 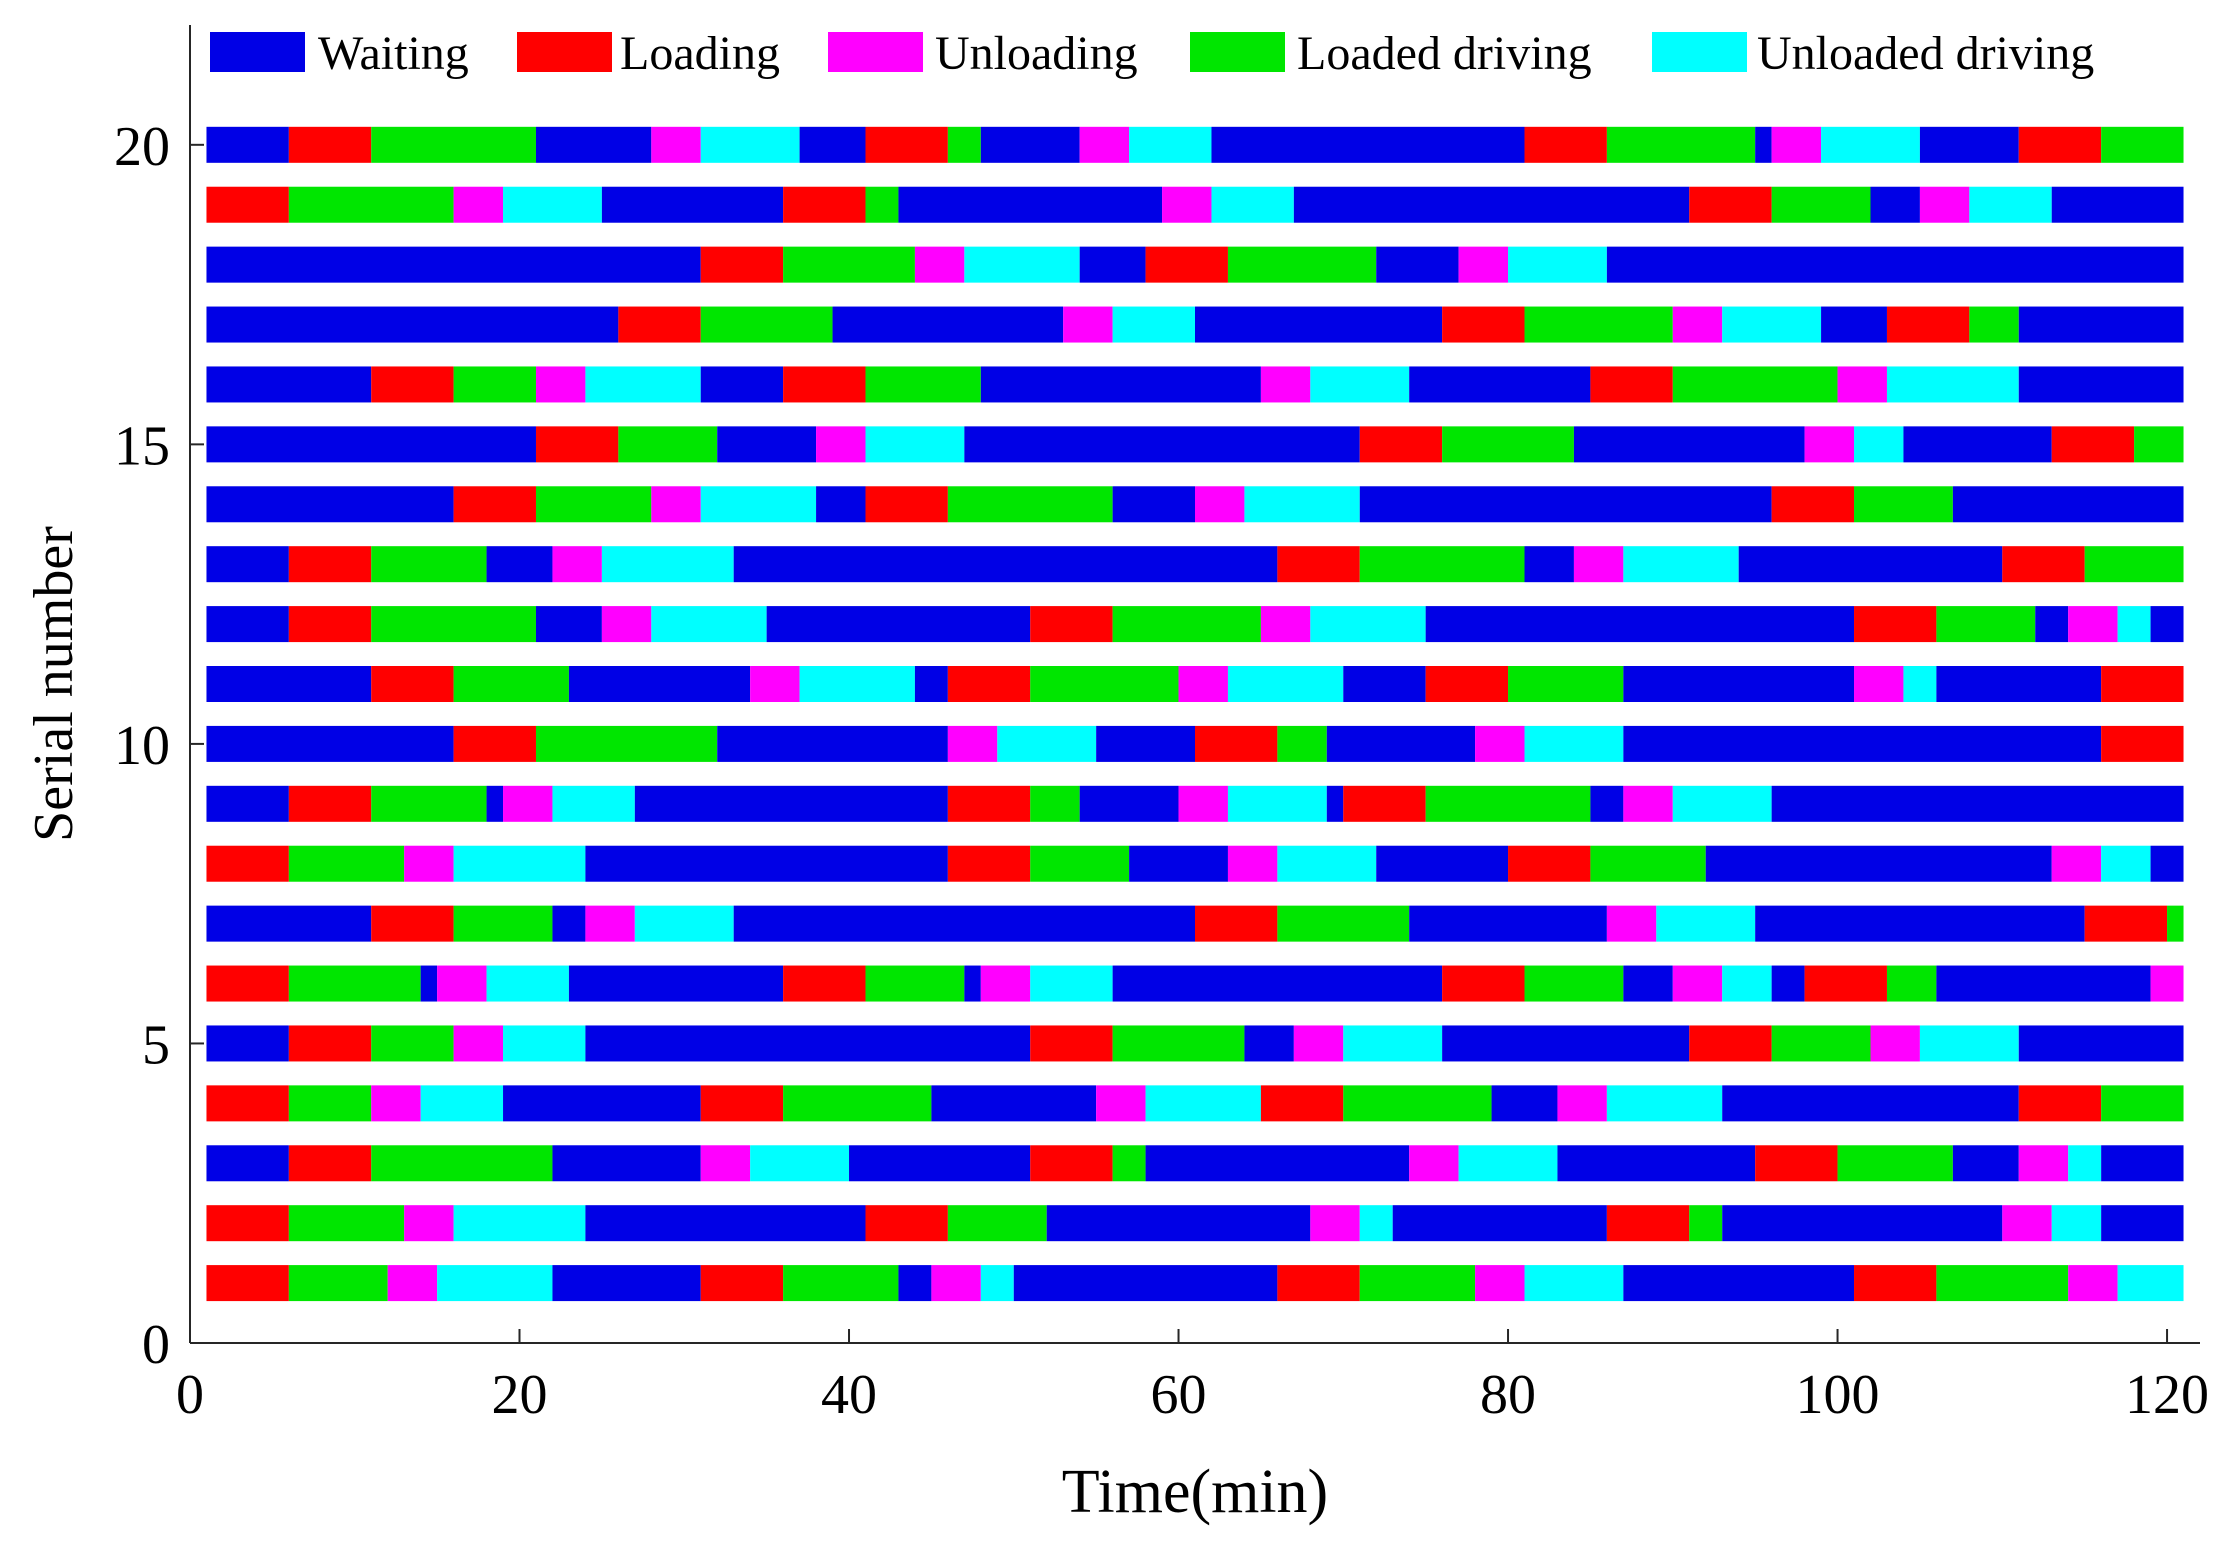 I want to click on legend-label: Loaded driving, so click(x=1444, y=53).